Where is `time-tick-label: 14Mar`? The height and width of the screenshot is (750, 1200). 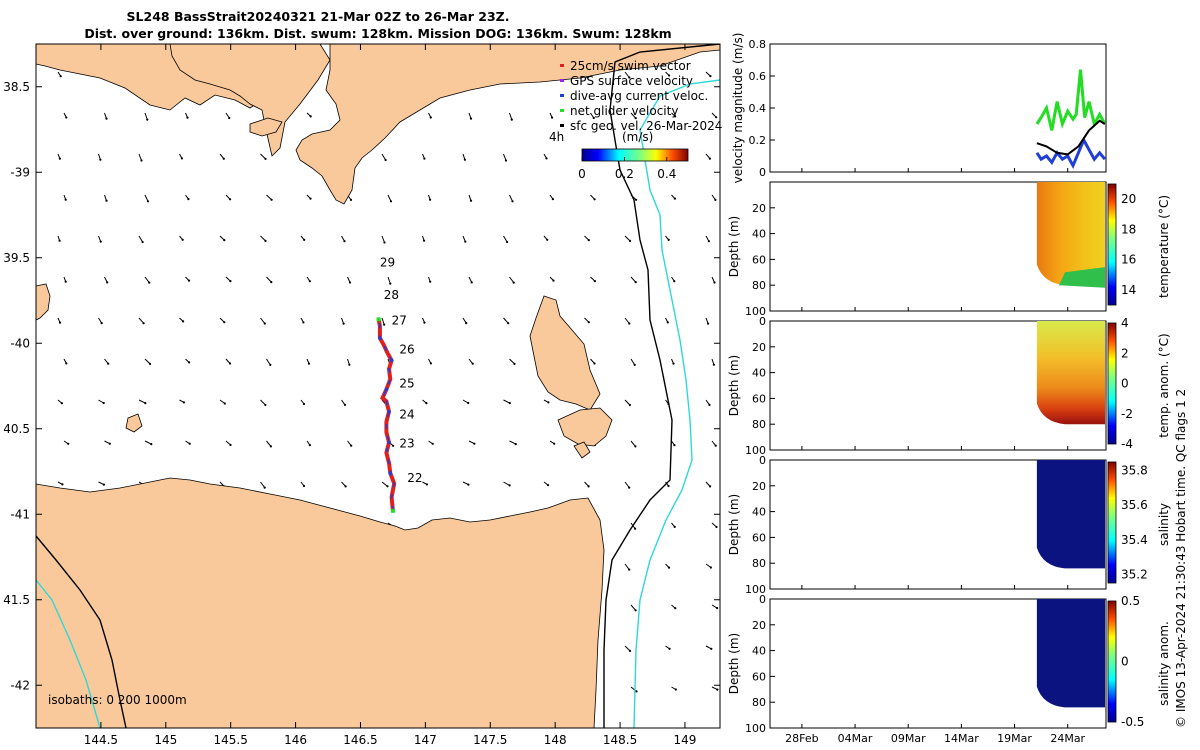 time-tick-label: 14Mar is located at coordinates (961, 738).